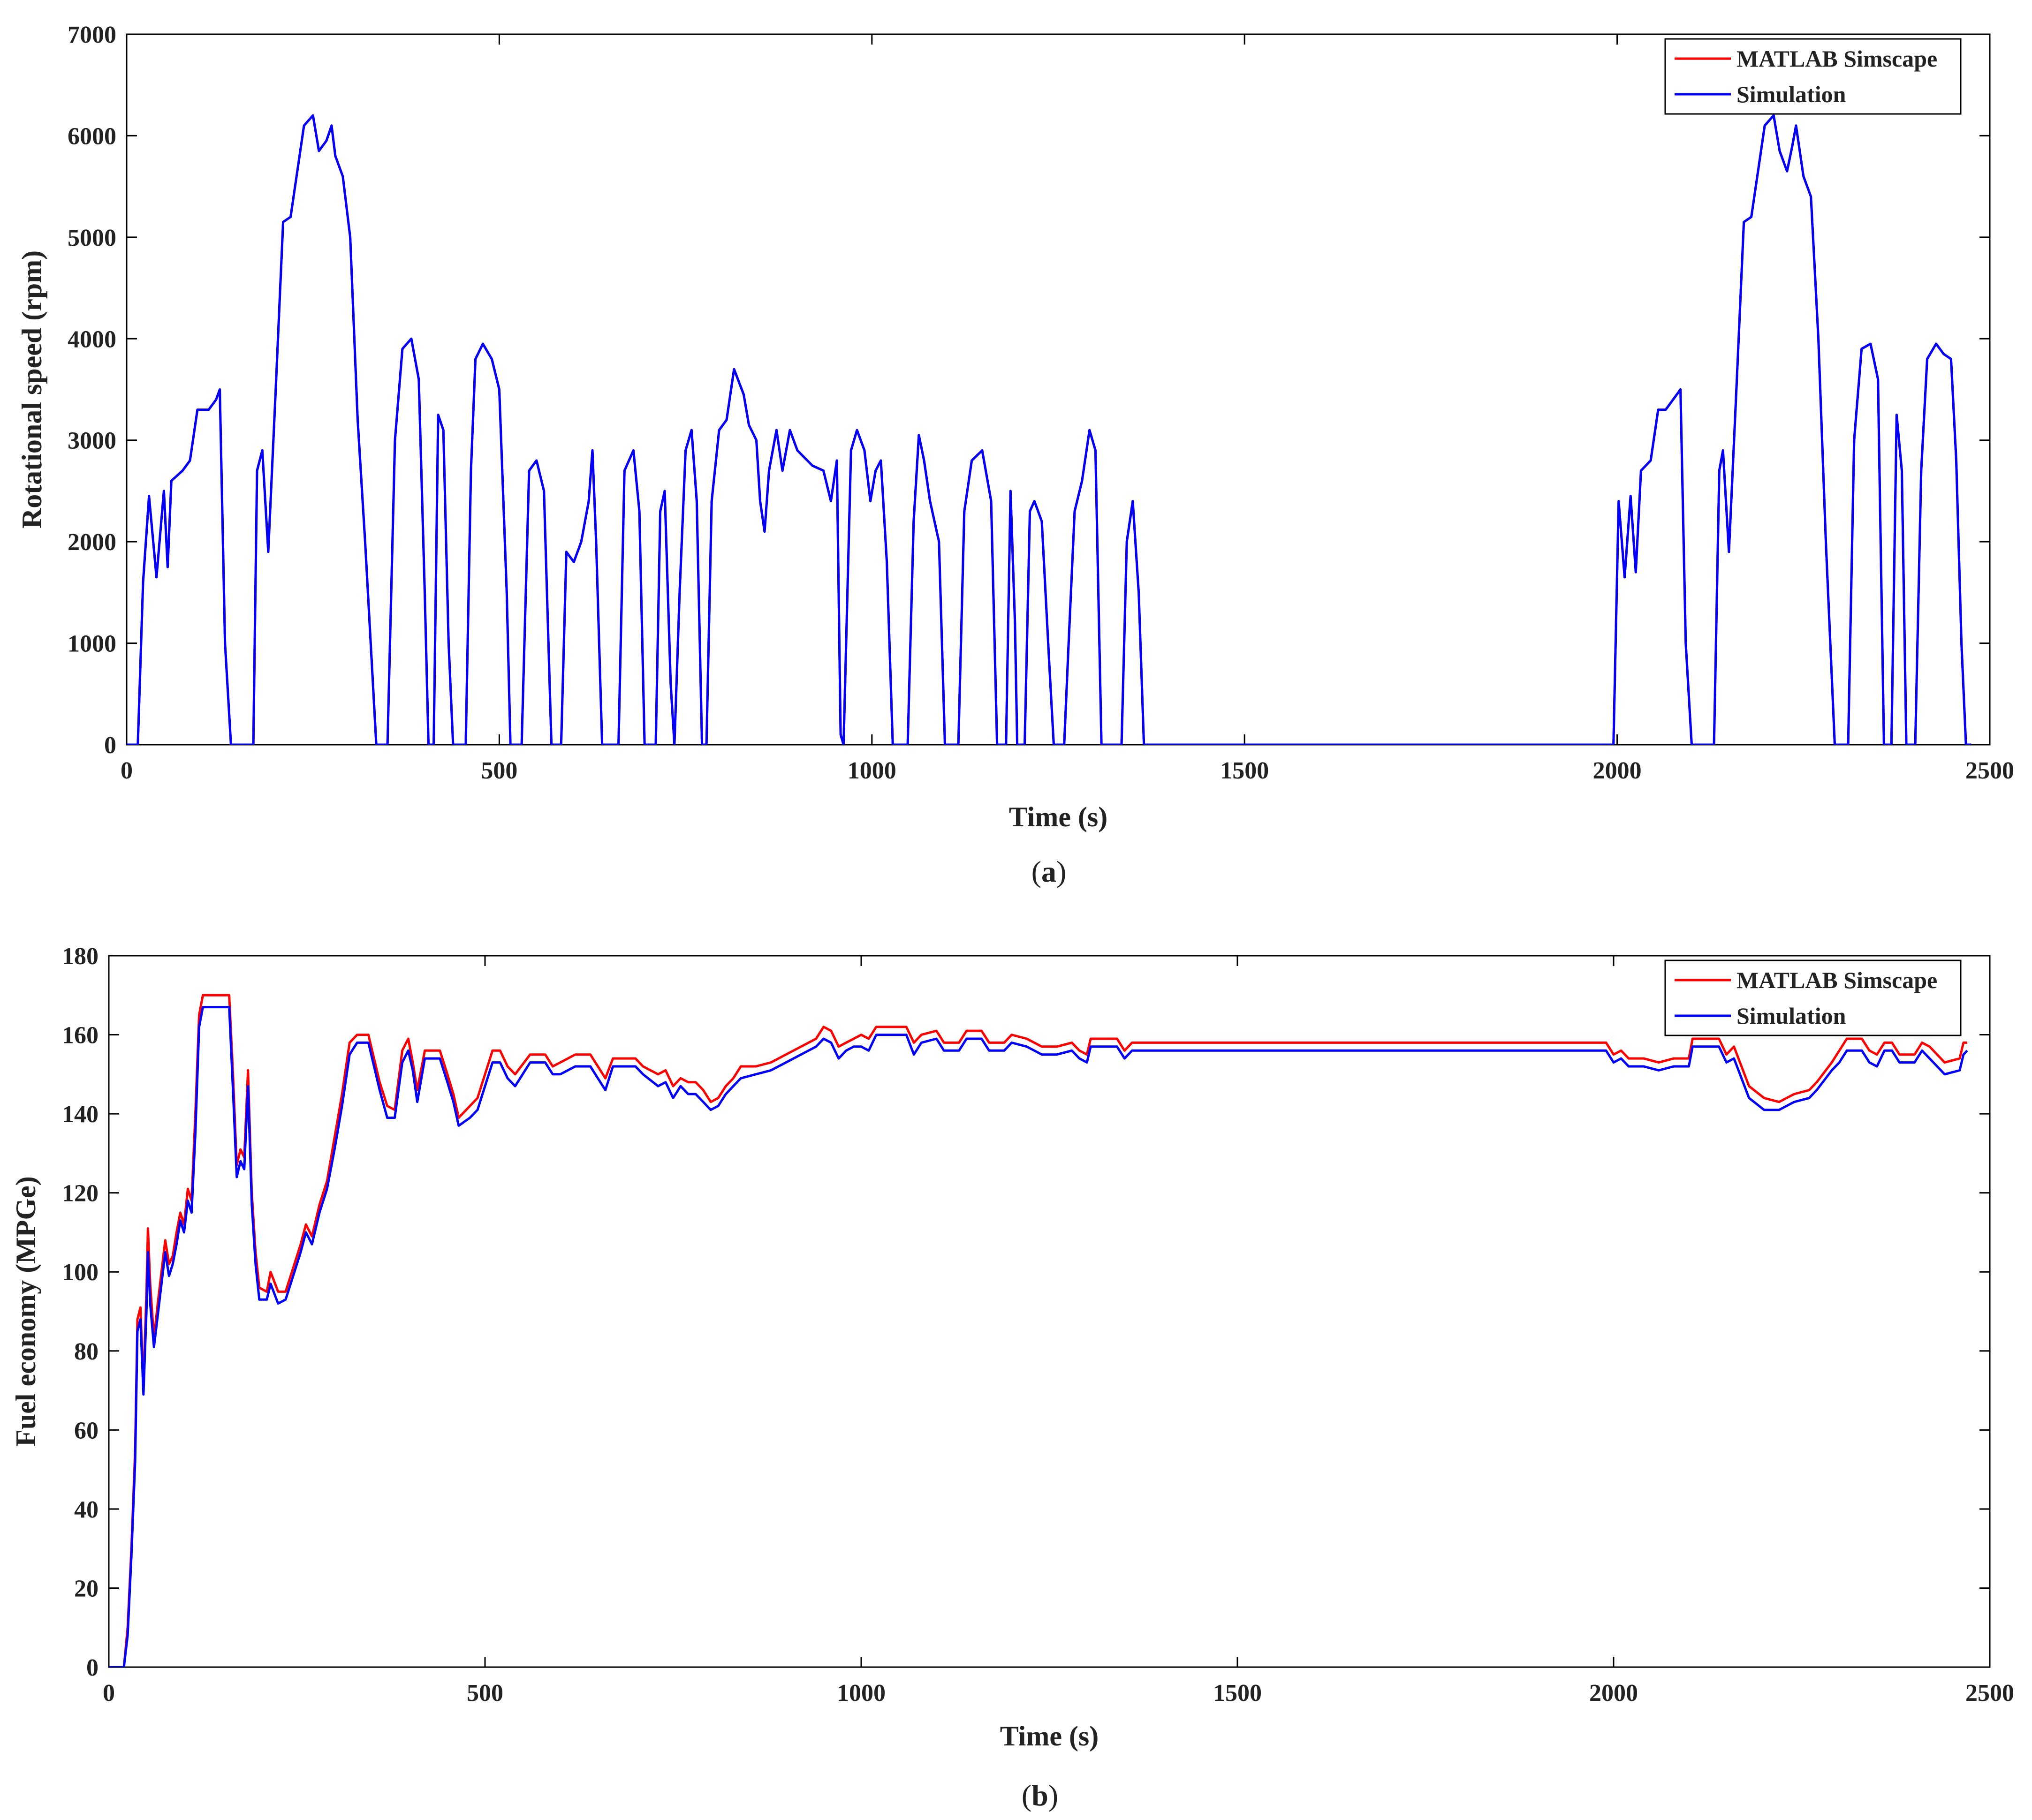 Image resolution: width=2032 pixels, height=1820 pixels. I want to click on y-tick-label: 7000, so click(92, 35).